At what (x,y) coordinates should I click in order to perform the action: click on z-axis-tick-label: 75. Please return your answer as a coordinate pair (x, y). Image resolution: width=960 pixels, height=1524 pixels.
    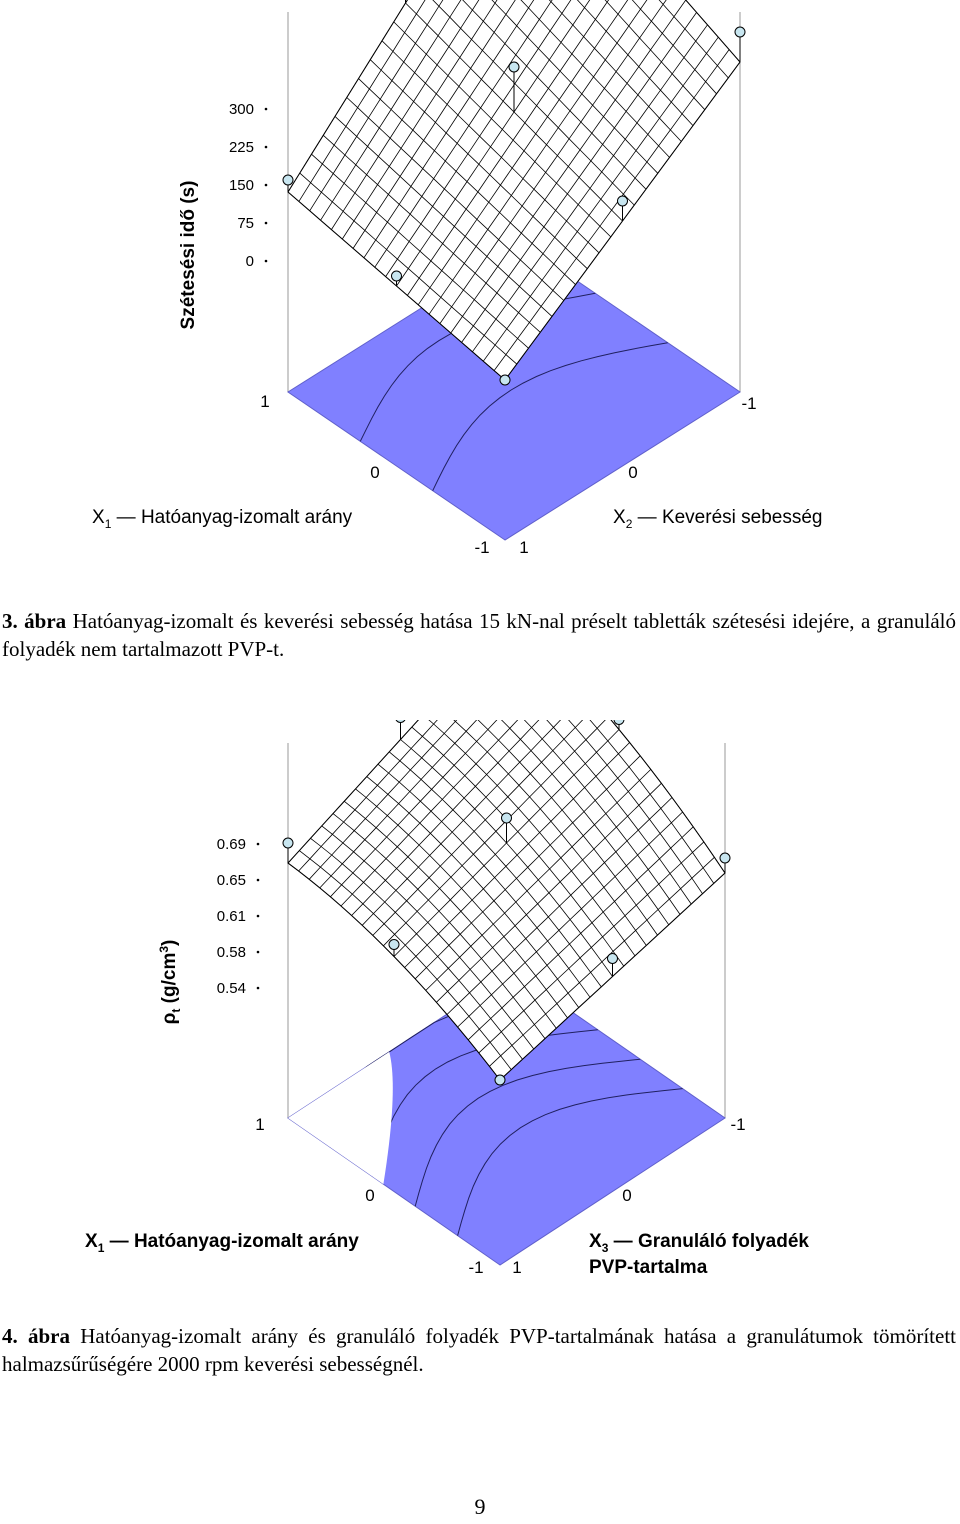
    Looking at the image, I should click on (245, 223).